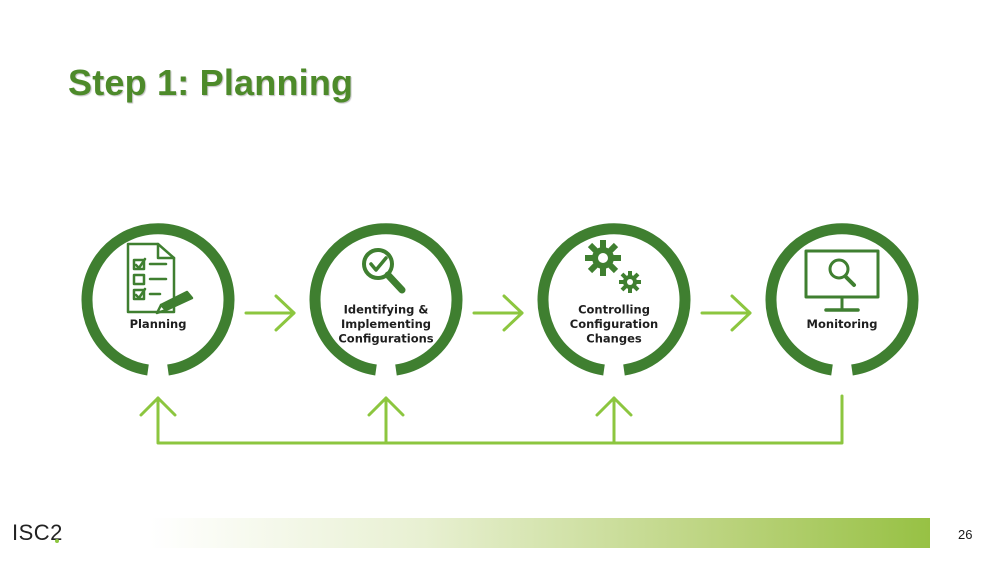 The height and width of the screenshot is (563, 1000). I want to click on step-label-identifying: Implementing, so click(386, 324).